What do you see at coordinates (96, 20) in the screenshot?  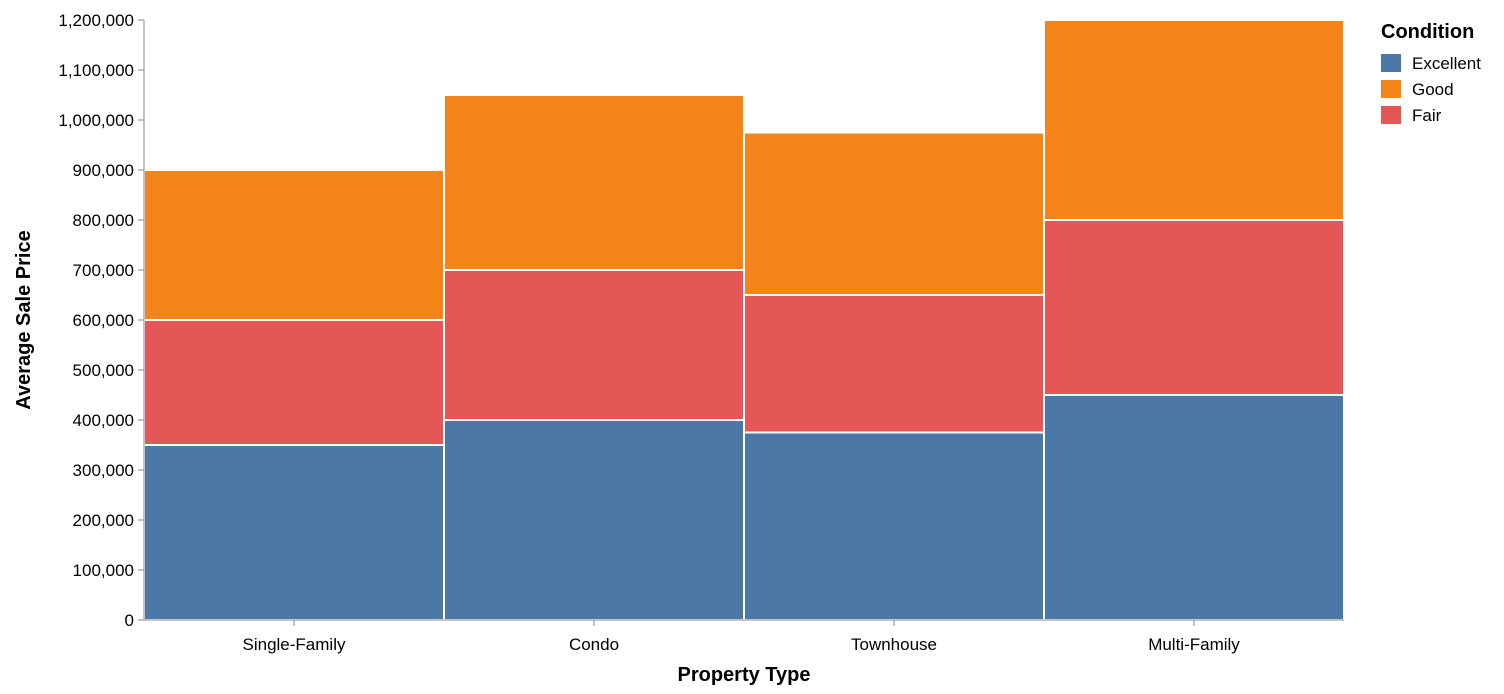 I see `y-tick-label: 1,200,000` at bounding box center [96, 20].